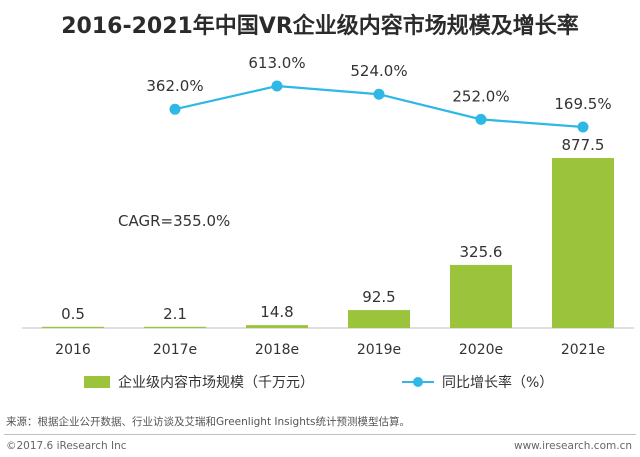  Describe the element at coordinates (418, 382) in the screenshot. I see `legend-line-swatch` at that location.